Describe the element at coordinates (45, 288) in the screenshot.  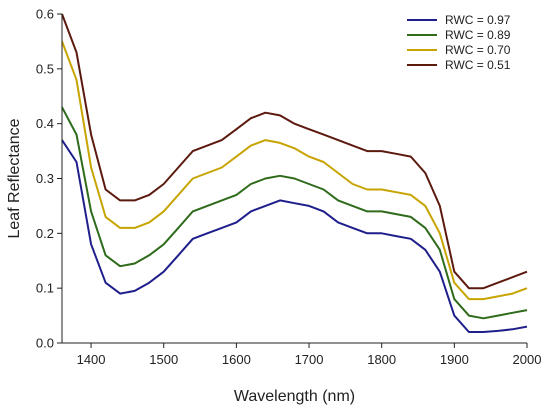
I see `y-tick-label: 0.1` at that location.